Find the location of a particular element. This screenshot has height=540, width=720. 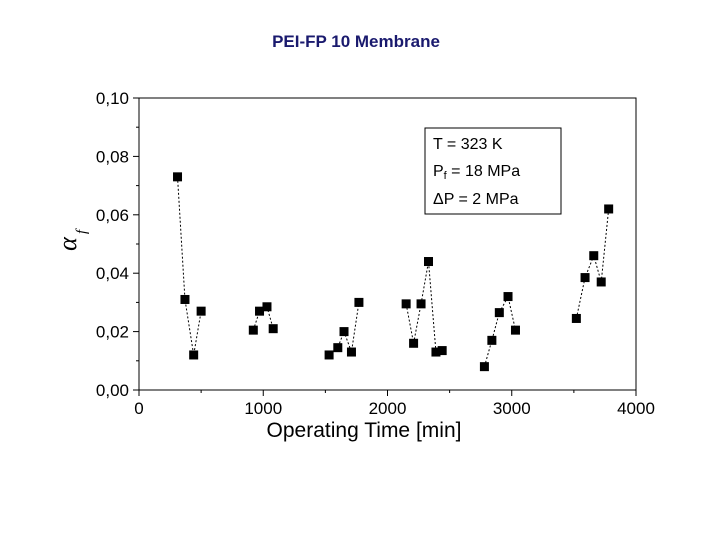

legend-line-2-main: ΔP = 2 MPa is located at coordinates (476, 199).